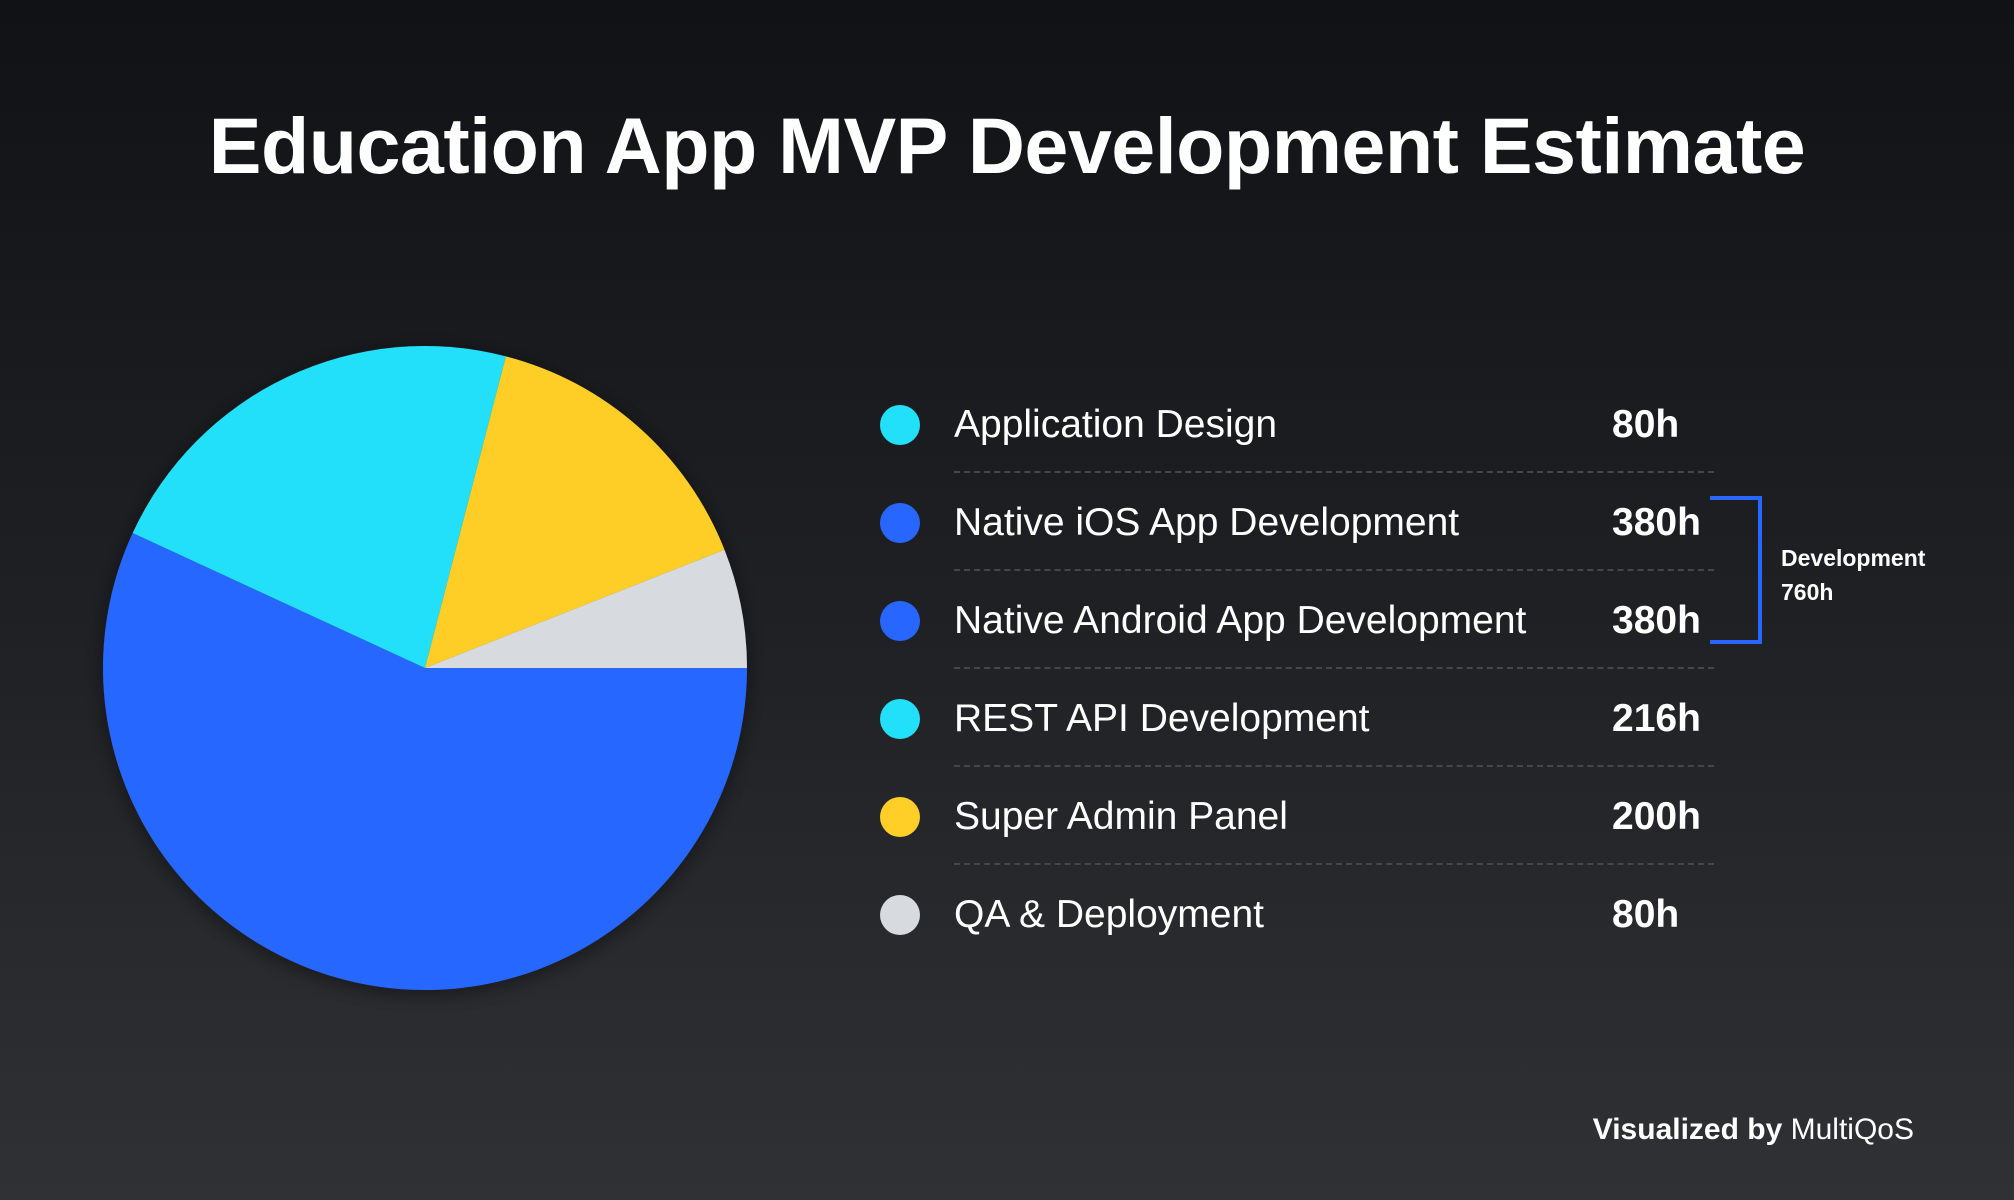 This screenshot has height=1200, width=2014. I want to click on credit-prefix: Visualized by, so click(1687, 1129).